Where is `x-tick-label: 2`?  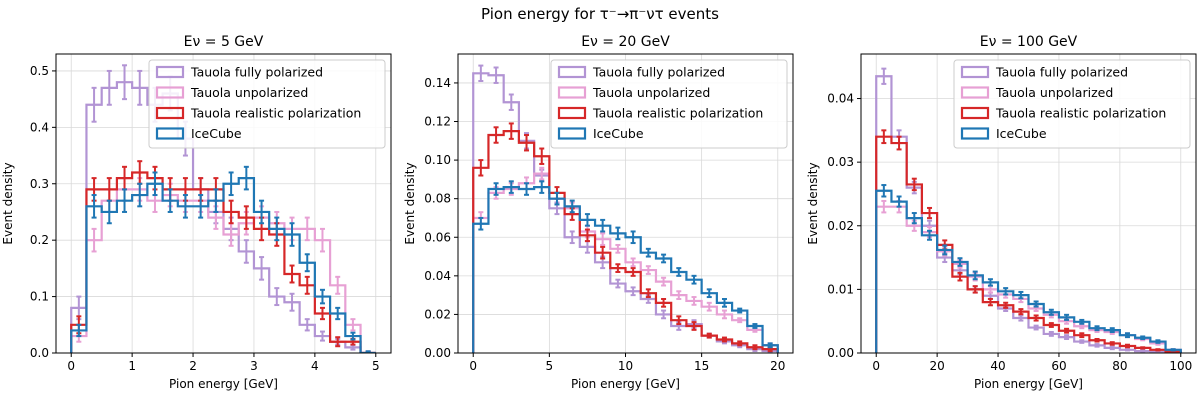
x-tick-label: 2 is located at coordinates (193, 366).